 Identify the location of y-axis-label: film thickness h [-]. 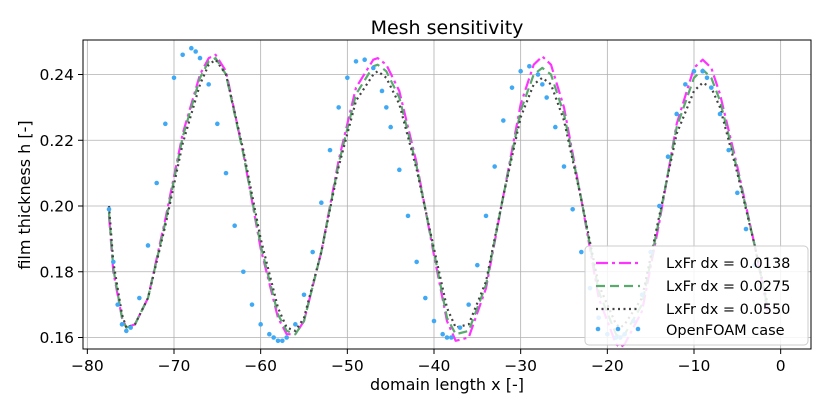
(24, 194).